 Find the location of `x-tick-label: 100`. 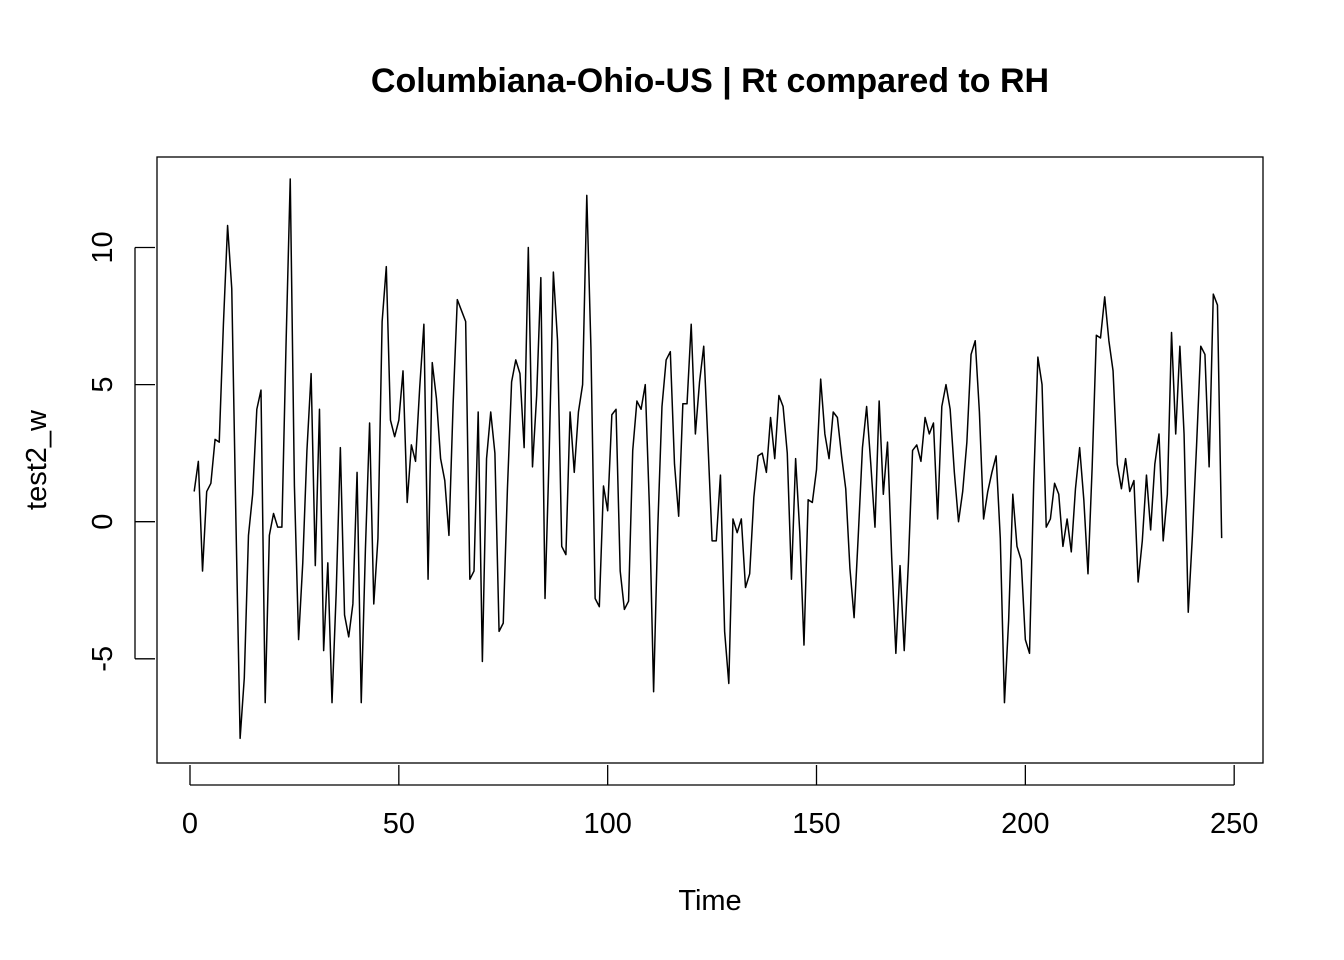

x-tick-label: 100 is located at coordinates (607, 824).